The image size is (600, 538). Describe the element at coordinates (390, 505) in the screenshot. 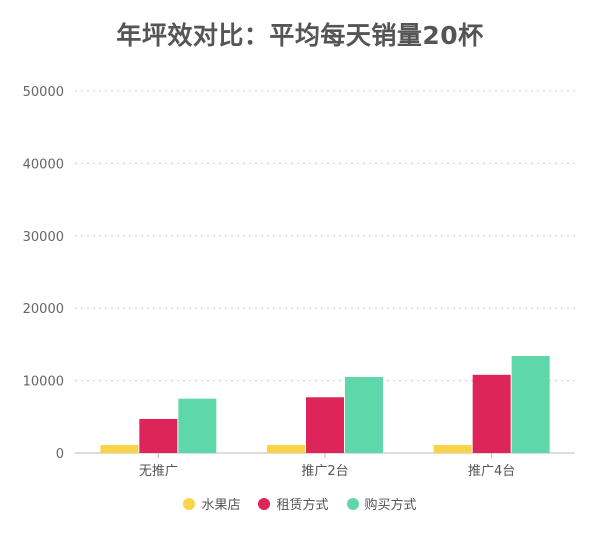

I see `legend-label: 购买方式` at that location.